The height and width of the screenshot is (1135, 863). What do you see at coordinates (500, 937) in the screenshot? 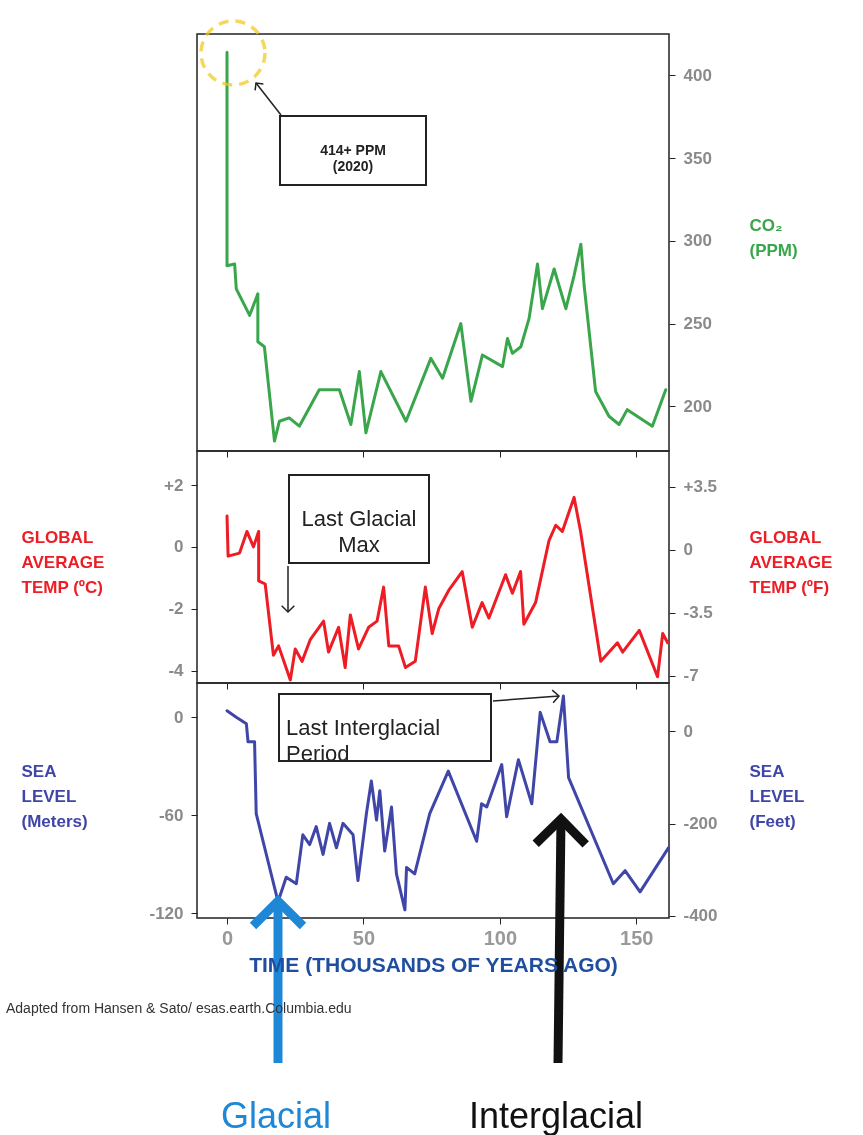
I see `x-tick-label: 100` at bounding box center [500, 937].